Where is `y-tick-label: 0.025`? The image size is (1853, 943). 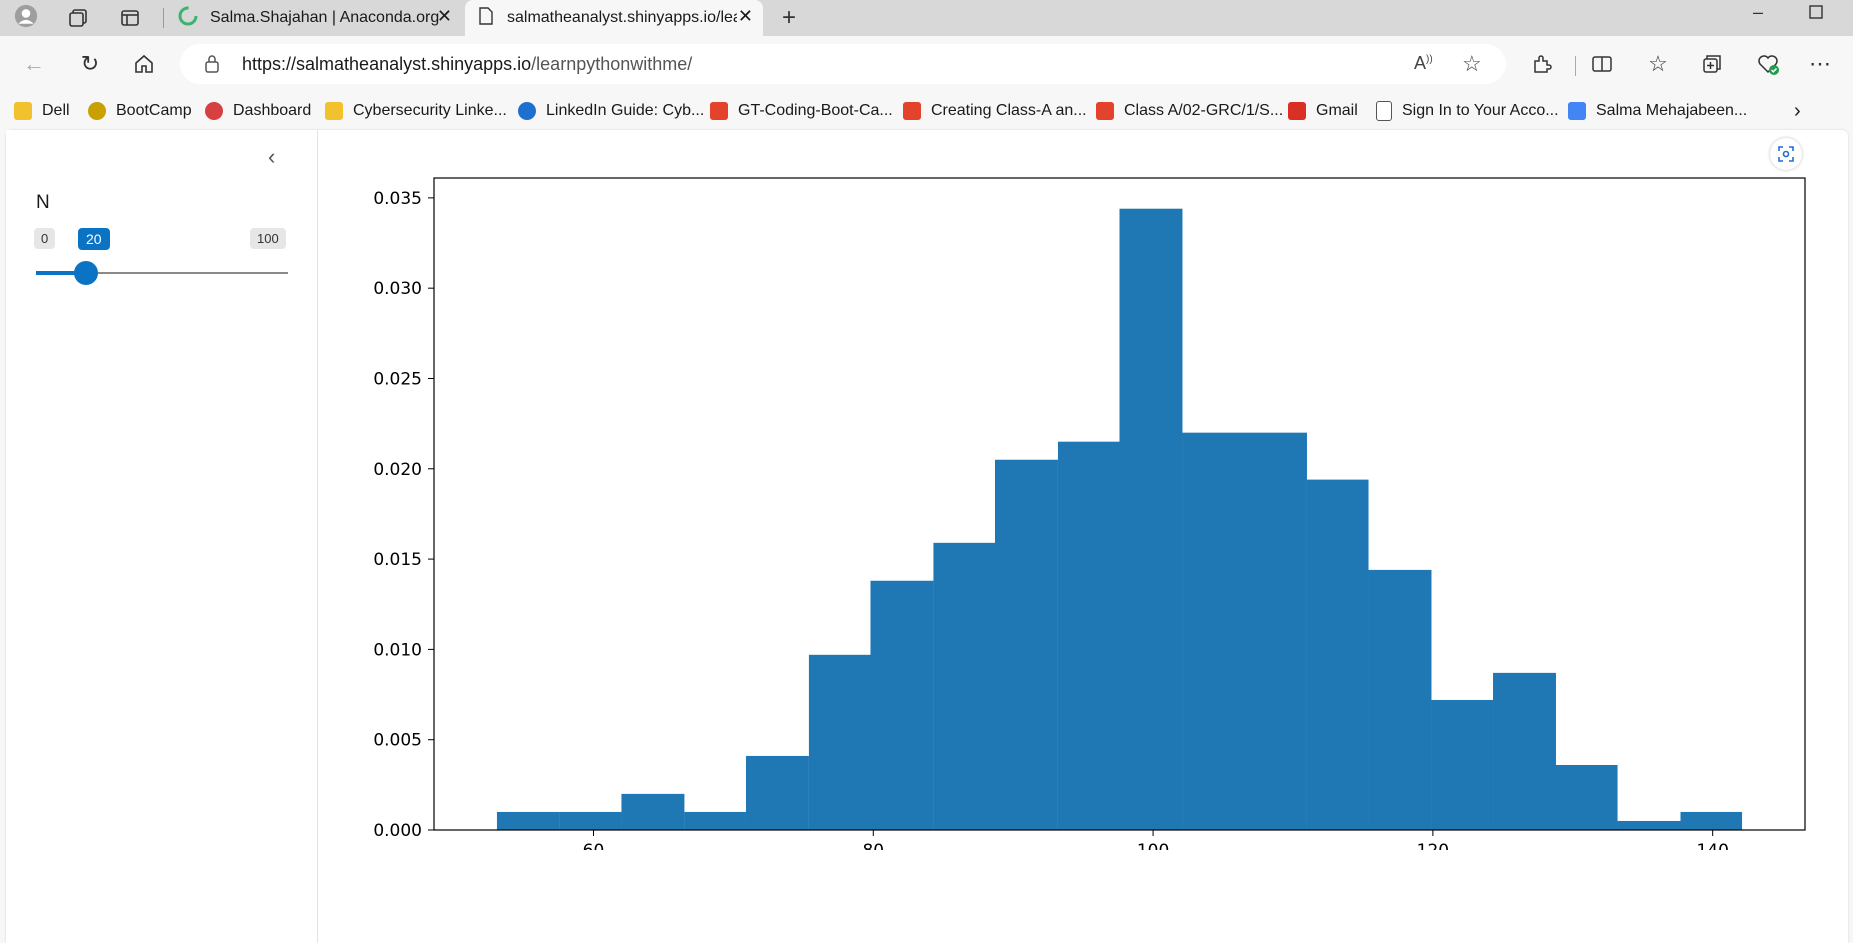 y-tick-label: 0.025 is located at coordinates (397, 379).